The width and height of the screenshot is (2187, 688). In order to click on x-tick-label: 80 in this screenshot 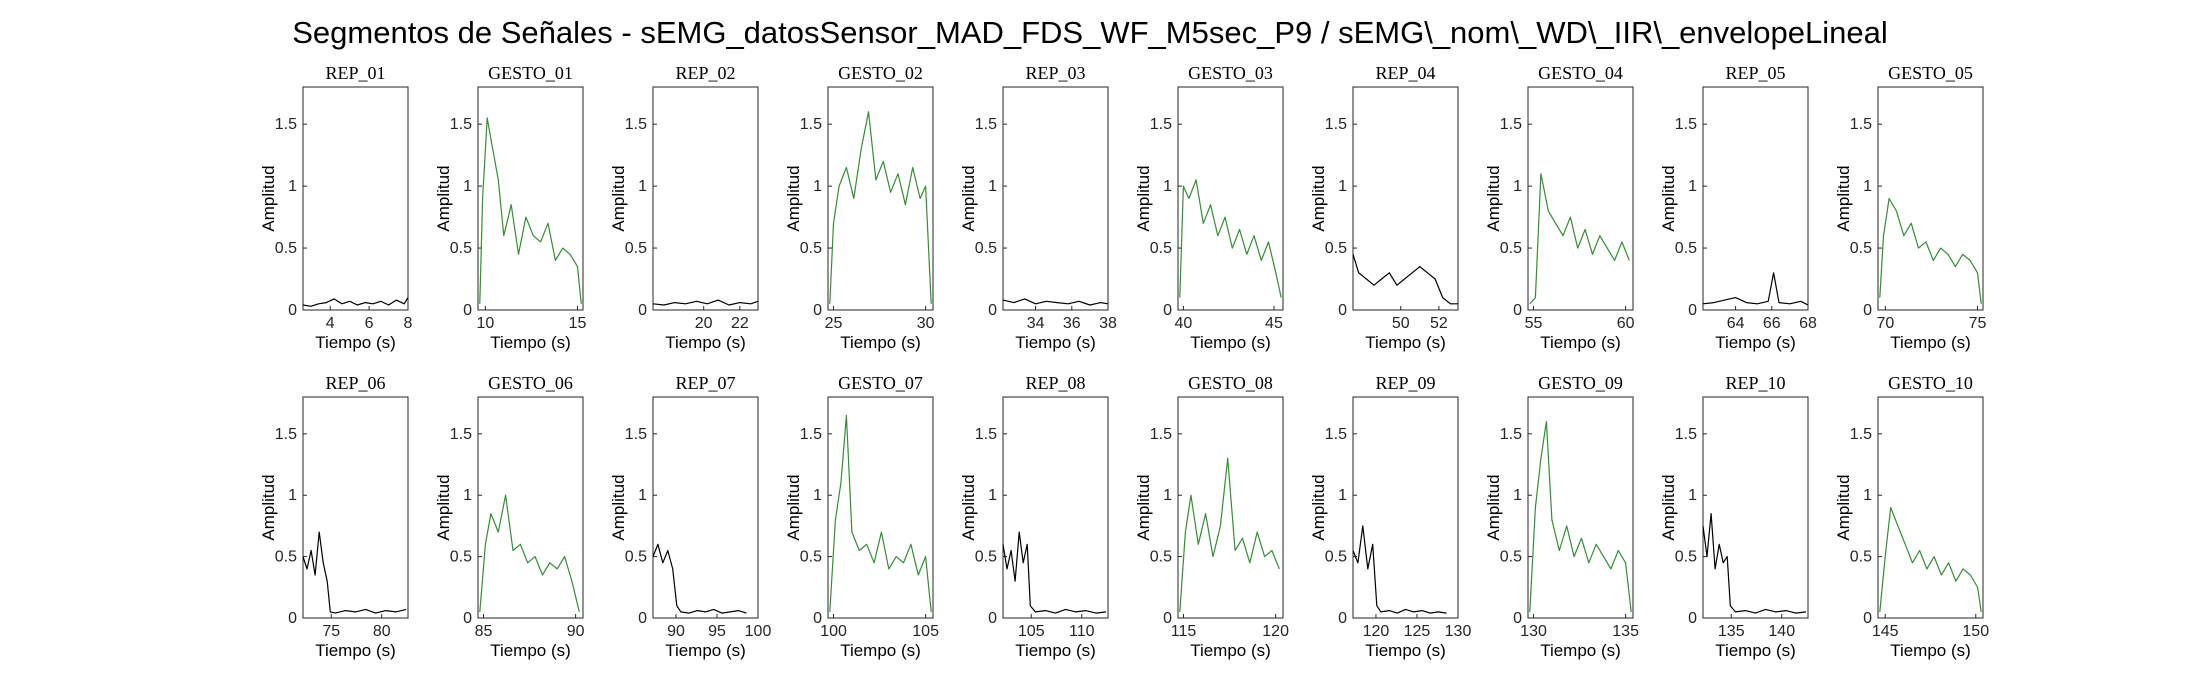, I will do `click(382, 631)`.